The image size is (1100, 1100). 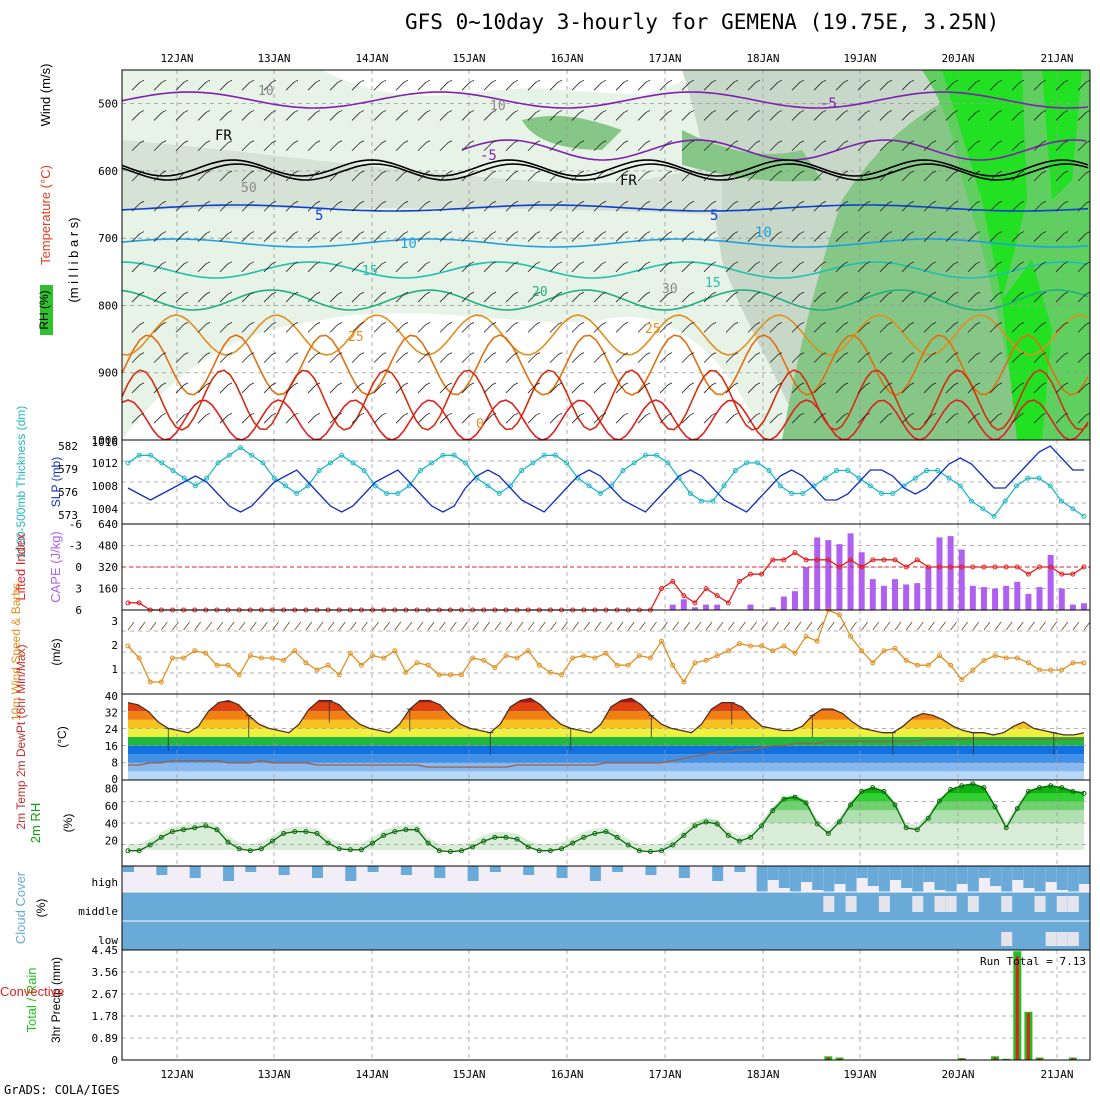 What do you see at coordinates (606, 700) in the screenshot?
I see `temp-band` at bounding box center [606, 700].